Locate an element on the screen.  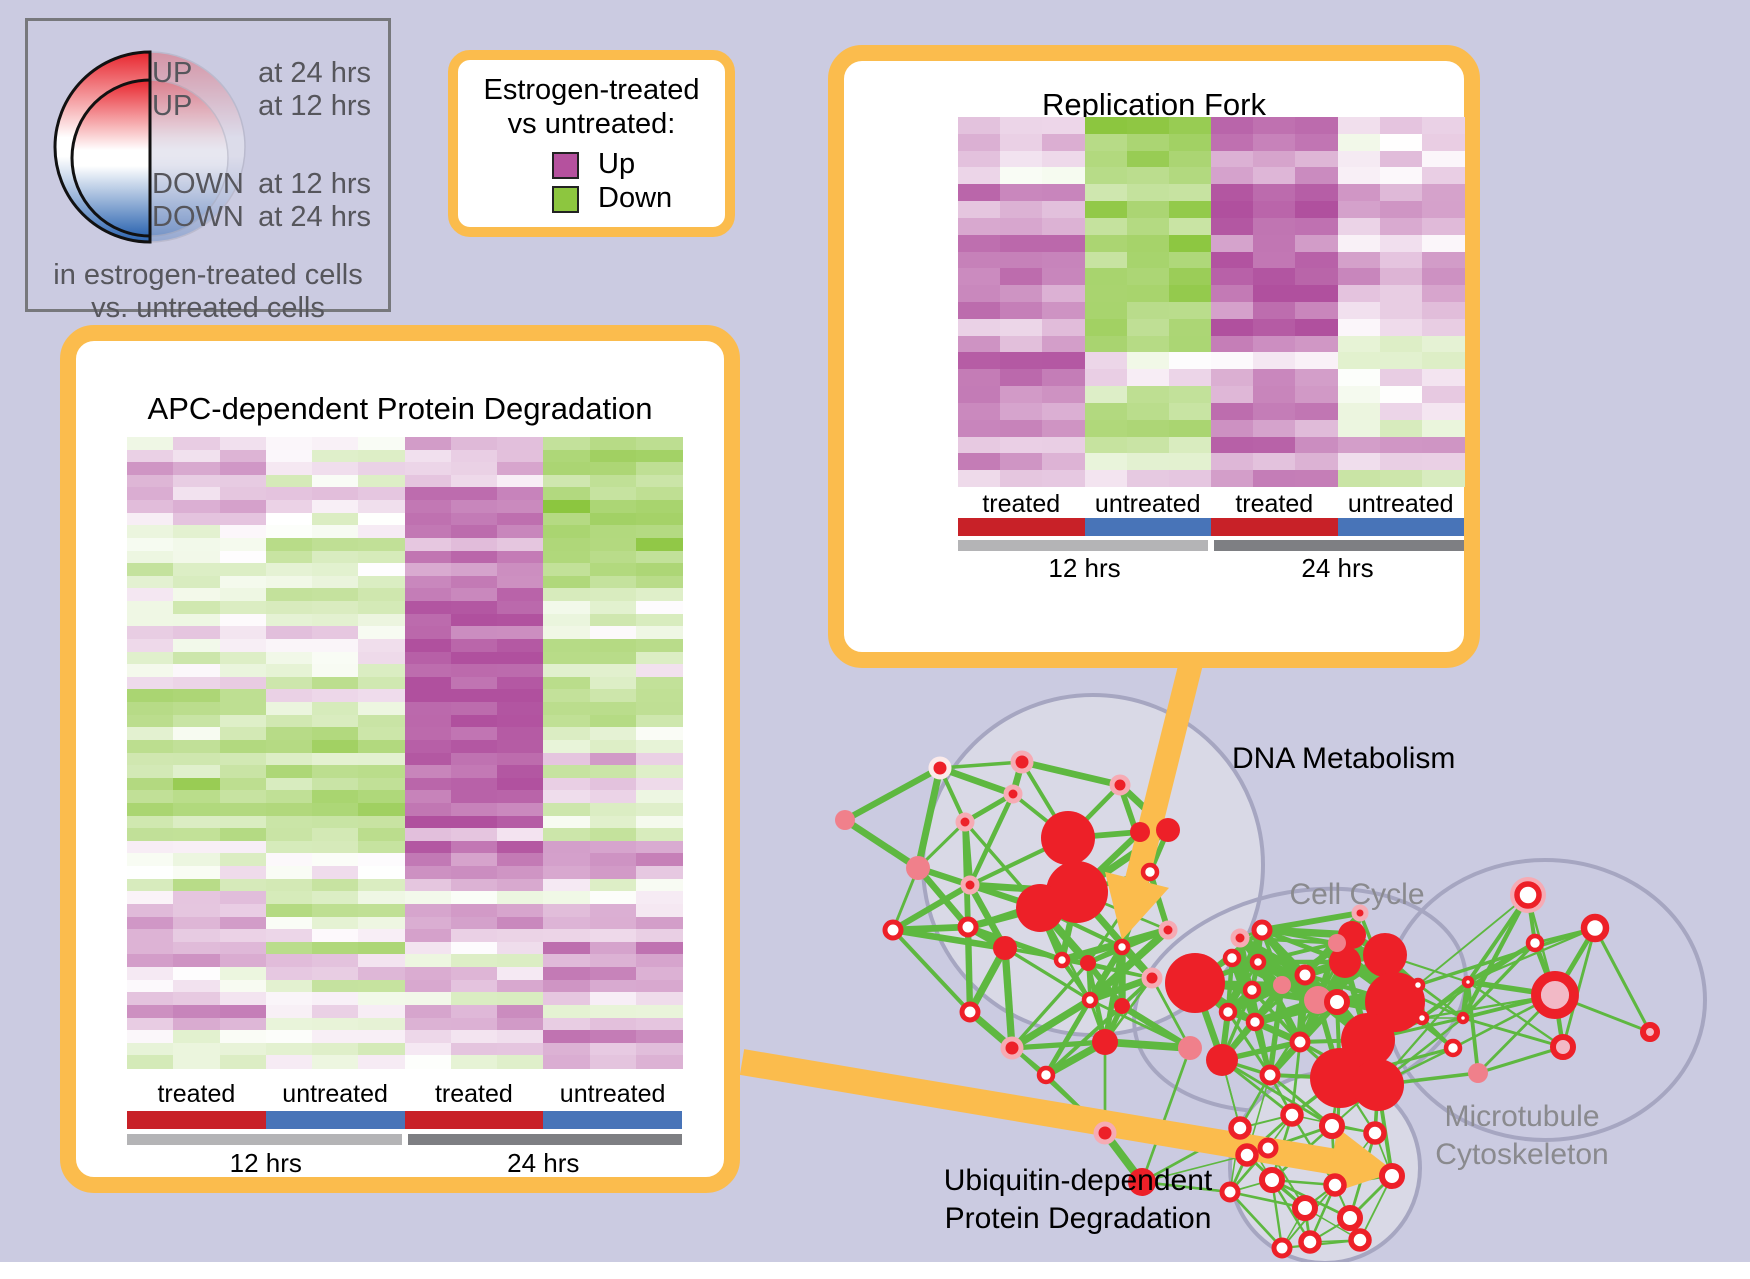
condition-label: untreated is located at coordinates (335, 1094).